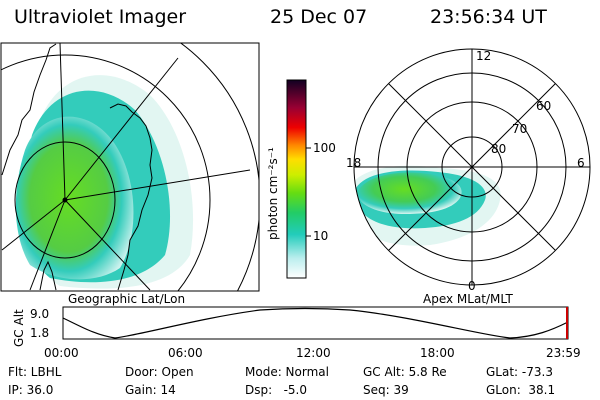 Image resolution: width=600 pixels, height=400 pixels. Describe the element at coordinates (35, 372) in the screenshot. I see `info-filter: Flt: LBHL` at that location.